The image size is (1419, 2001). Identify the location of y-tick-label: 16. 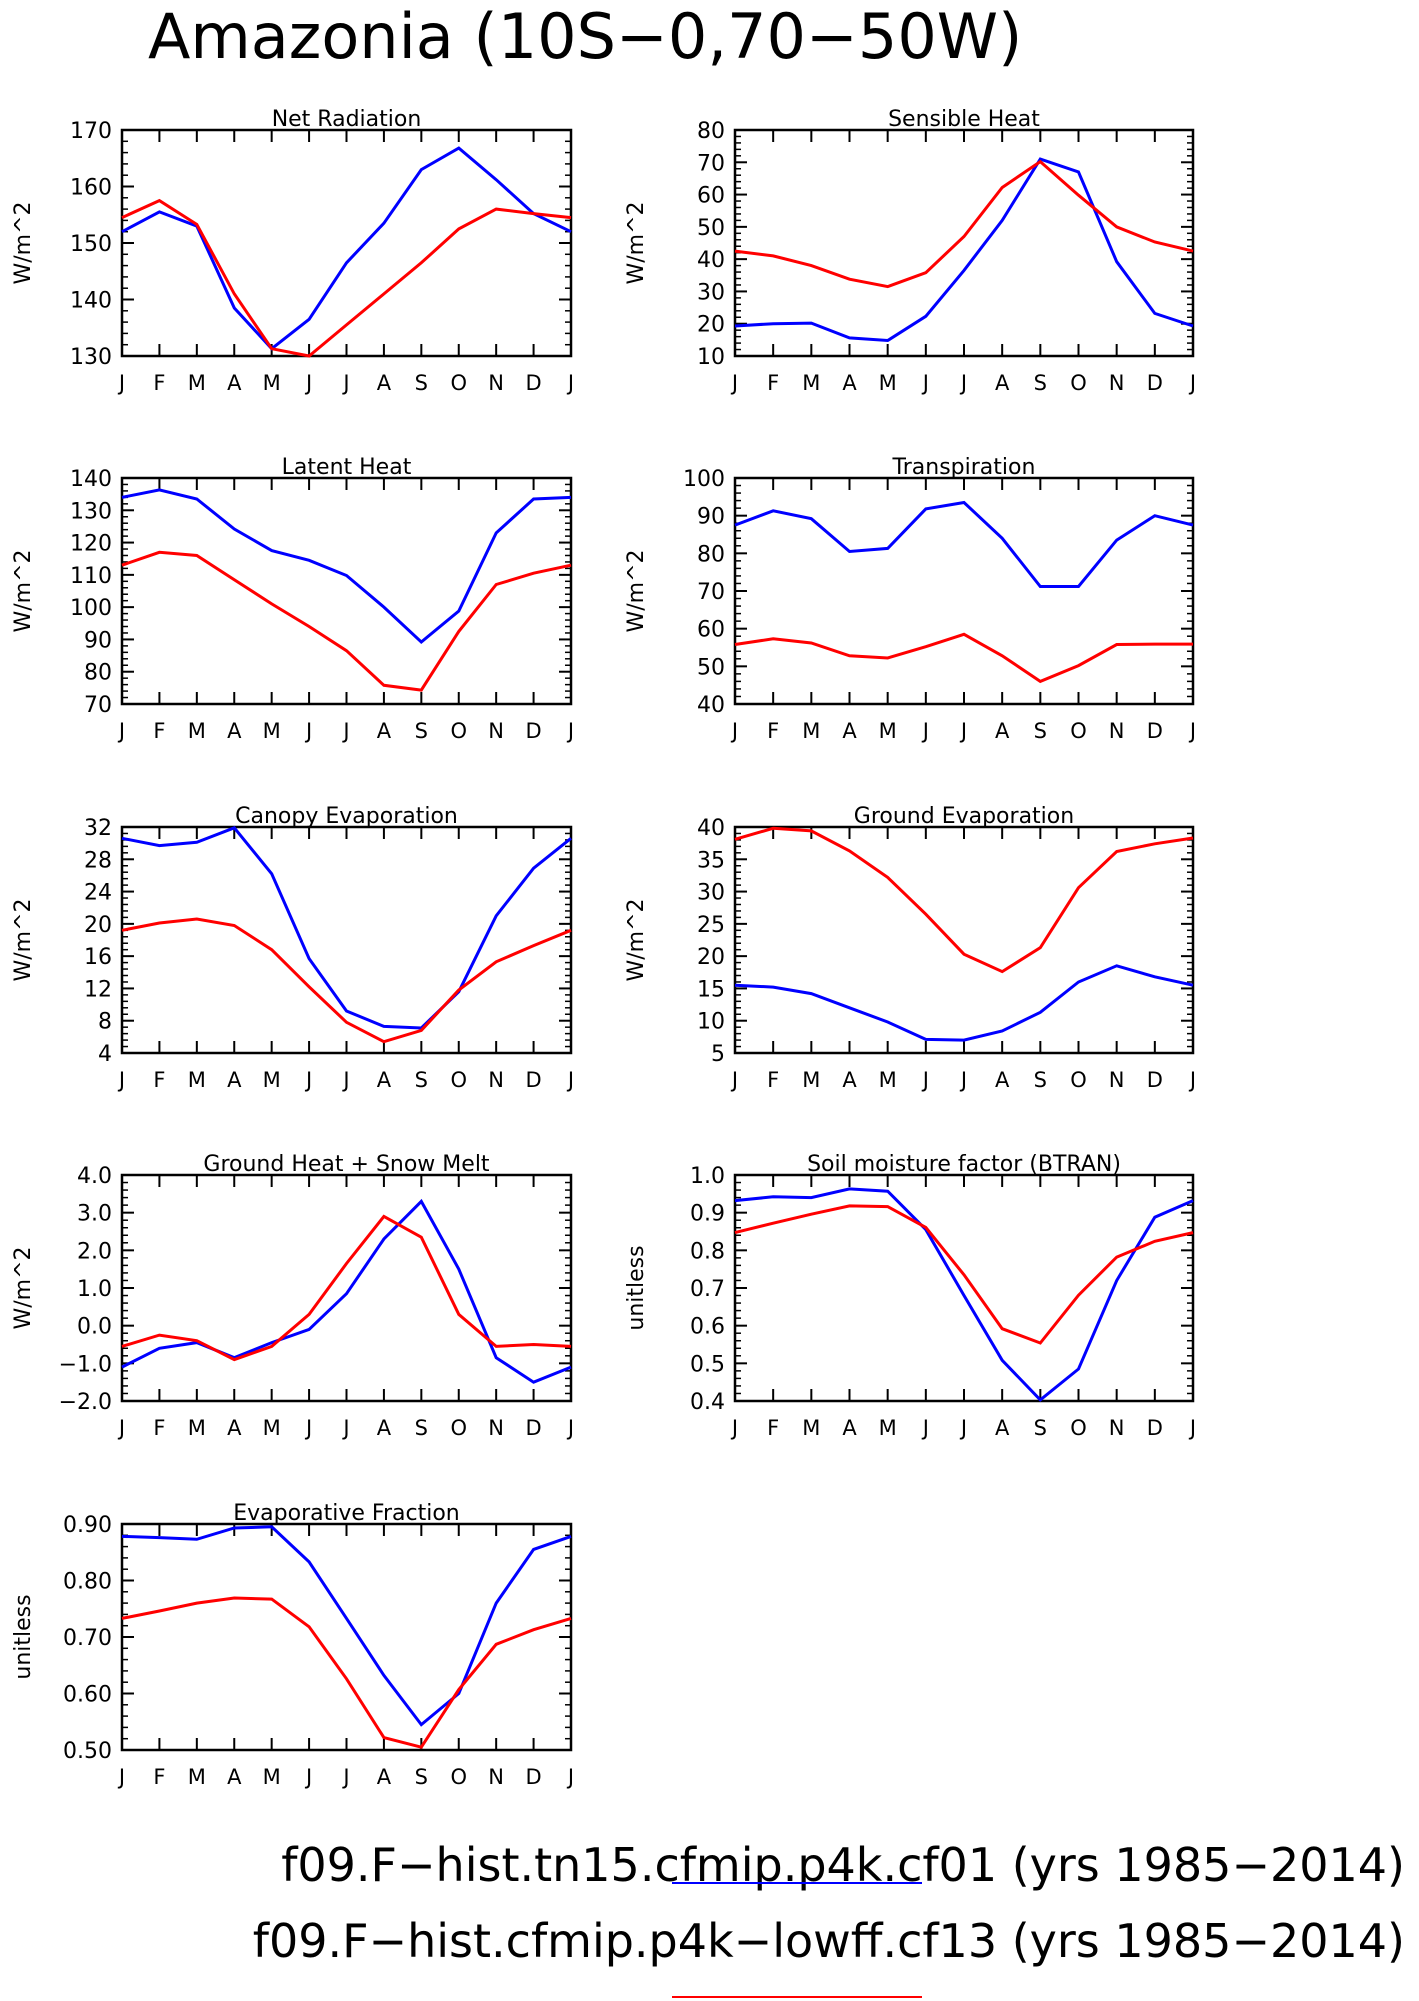
(98, 957).